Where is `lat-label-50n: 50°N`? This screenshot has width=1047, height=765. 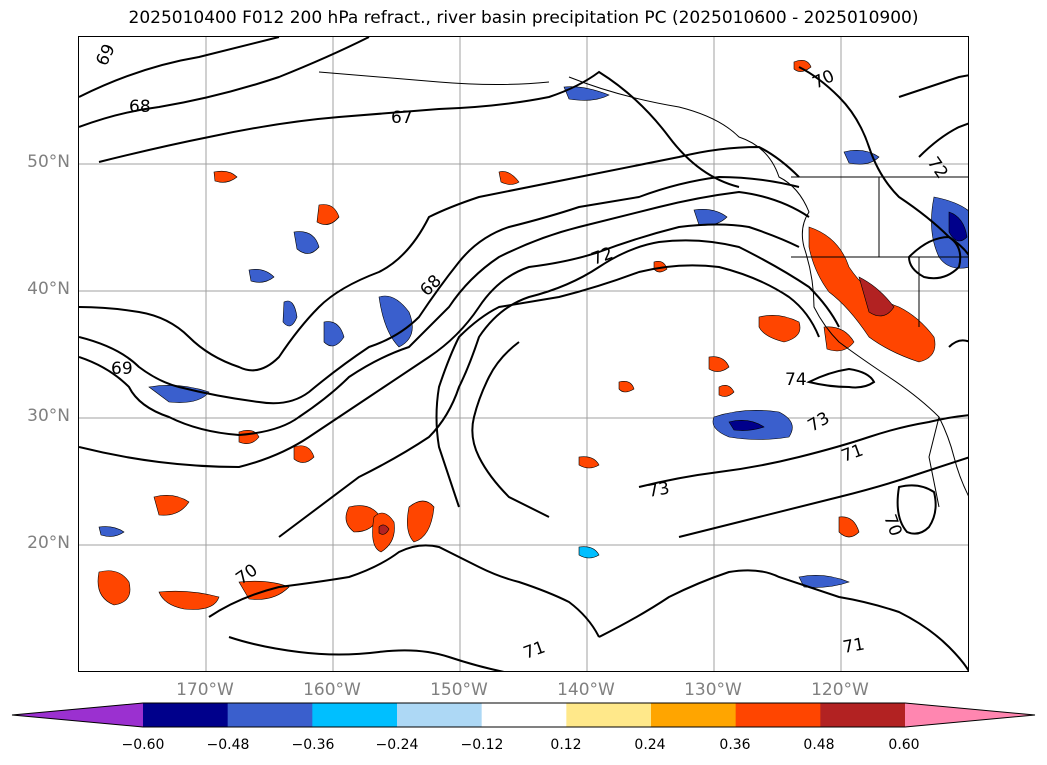
lat-label-50n: 50°N is located at coordinates (48, 162).